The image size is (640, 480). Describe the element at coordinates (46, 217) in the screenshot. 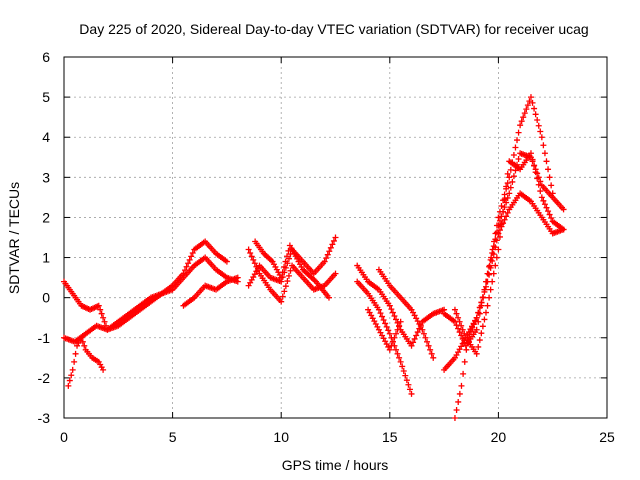

I see `y-tick-label: 2` at that location.